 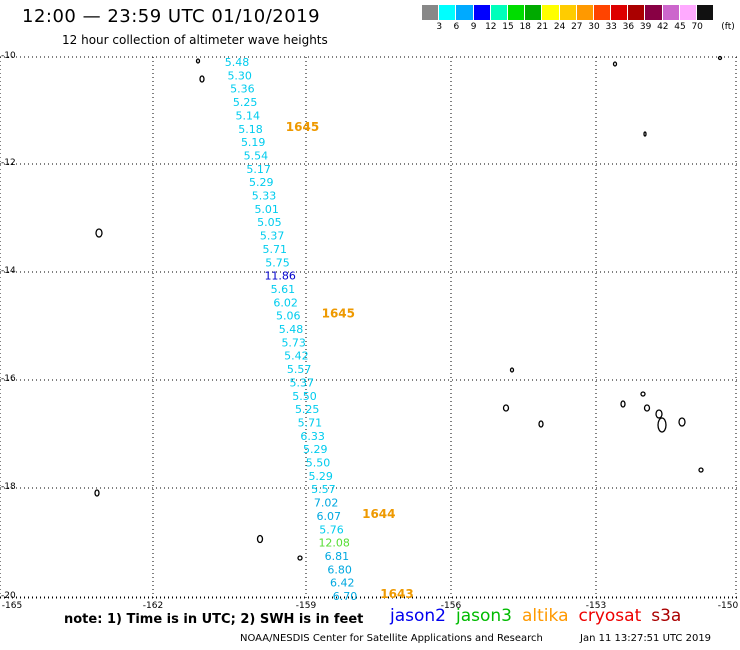 I want to click on longitude-label: -162, so click(x=153, y=606).